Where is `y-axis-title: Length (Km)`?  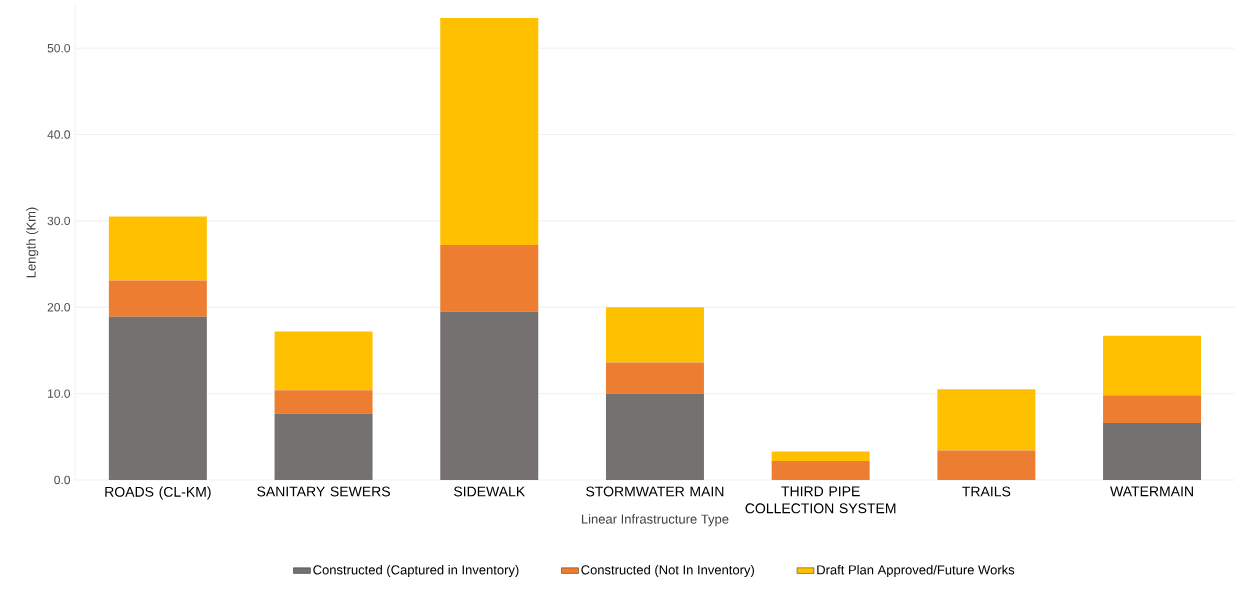 y-axis-title: Length (Km) is located at coordinates (32, 242).